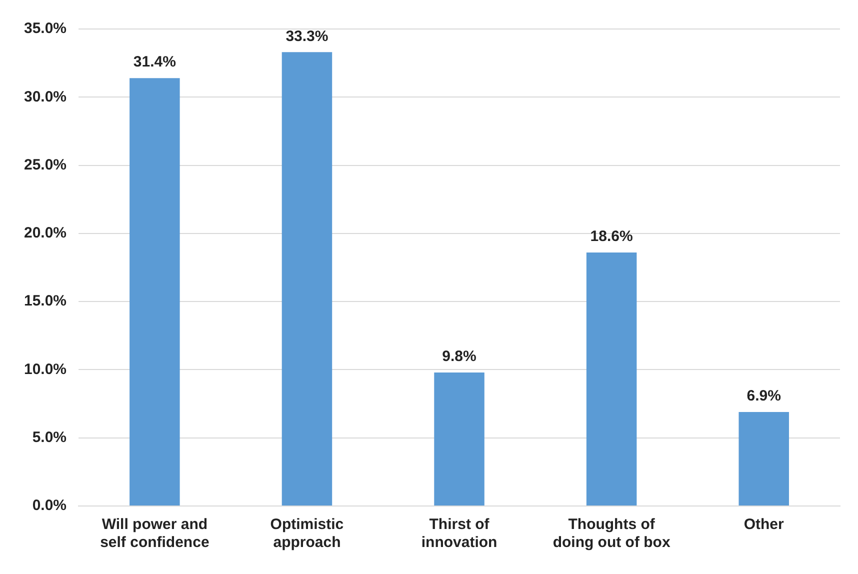 The width and height of the screenshot is (858, 574). What do you see at coordinates (49, 505) in the screenshot?
I see `y-tick-label: 0.0%` at bounding box center [49, 505].